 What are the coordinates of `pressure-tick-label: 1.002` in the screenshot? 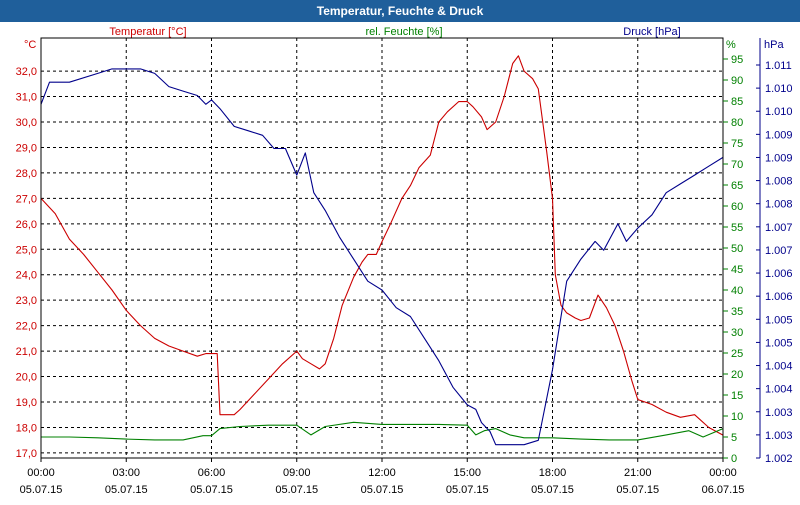 It's located at (779, 459).